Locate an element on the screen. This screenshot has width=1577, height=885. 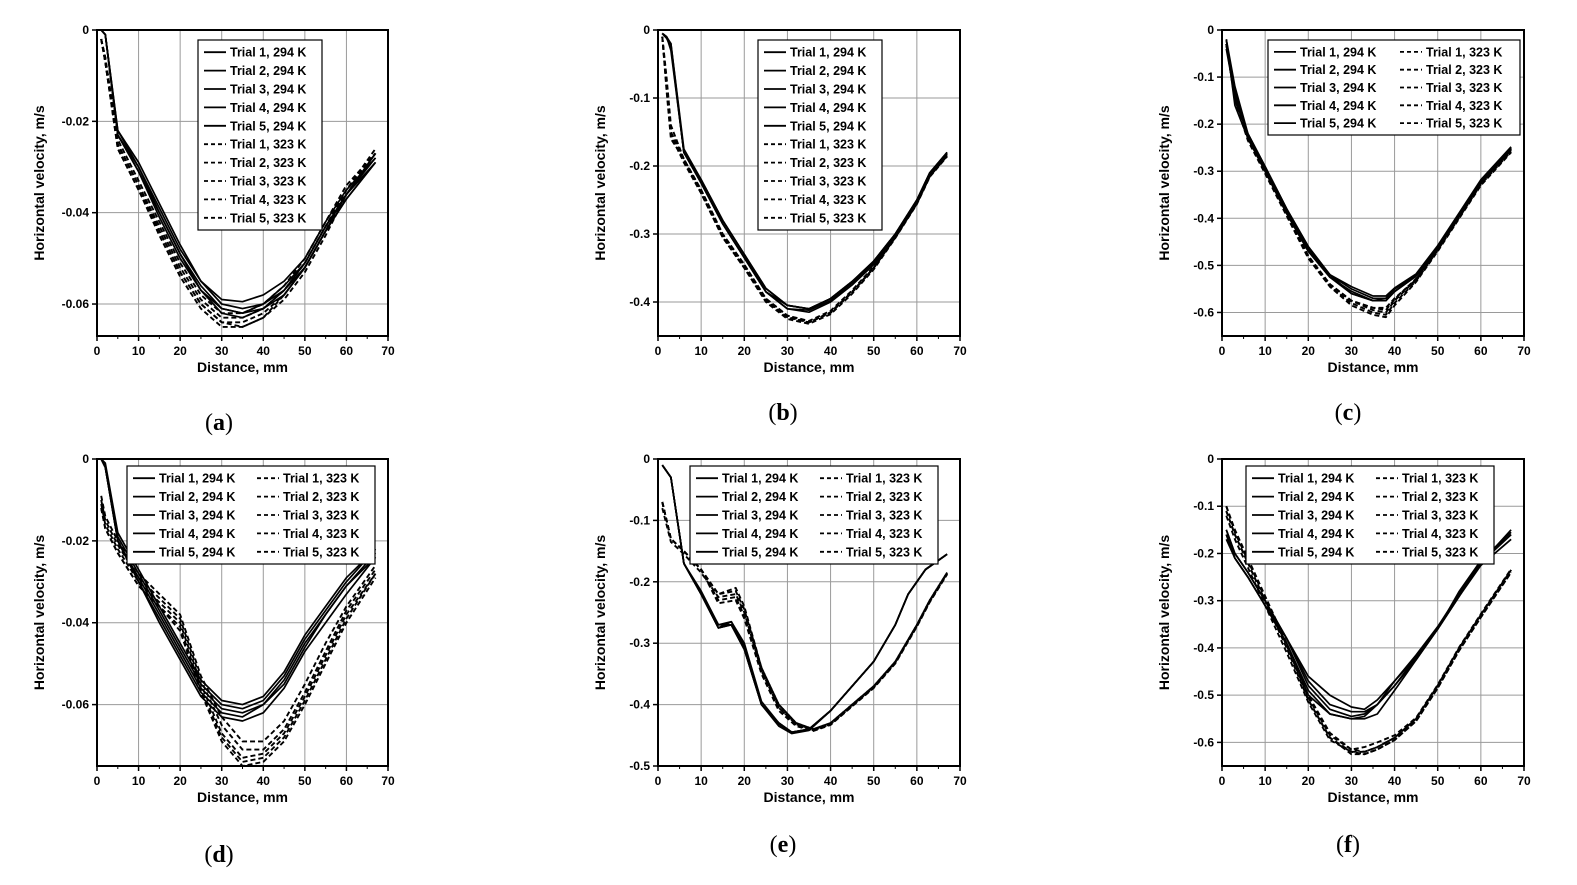
y-tick-label: -0.4 is located at coordinates (639, 302).